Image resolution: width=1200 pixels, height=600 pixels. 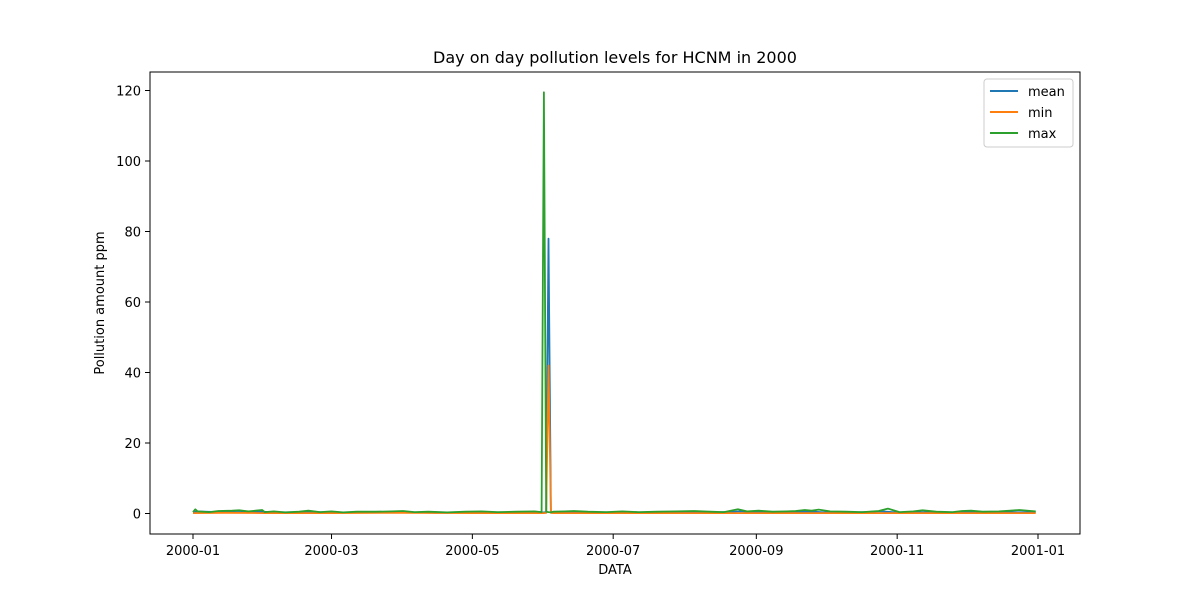 What do you see at coordinates (132, 444) in the screenshot?
I see `y-tick-label: 20` at bounding box center [132, 444].